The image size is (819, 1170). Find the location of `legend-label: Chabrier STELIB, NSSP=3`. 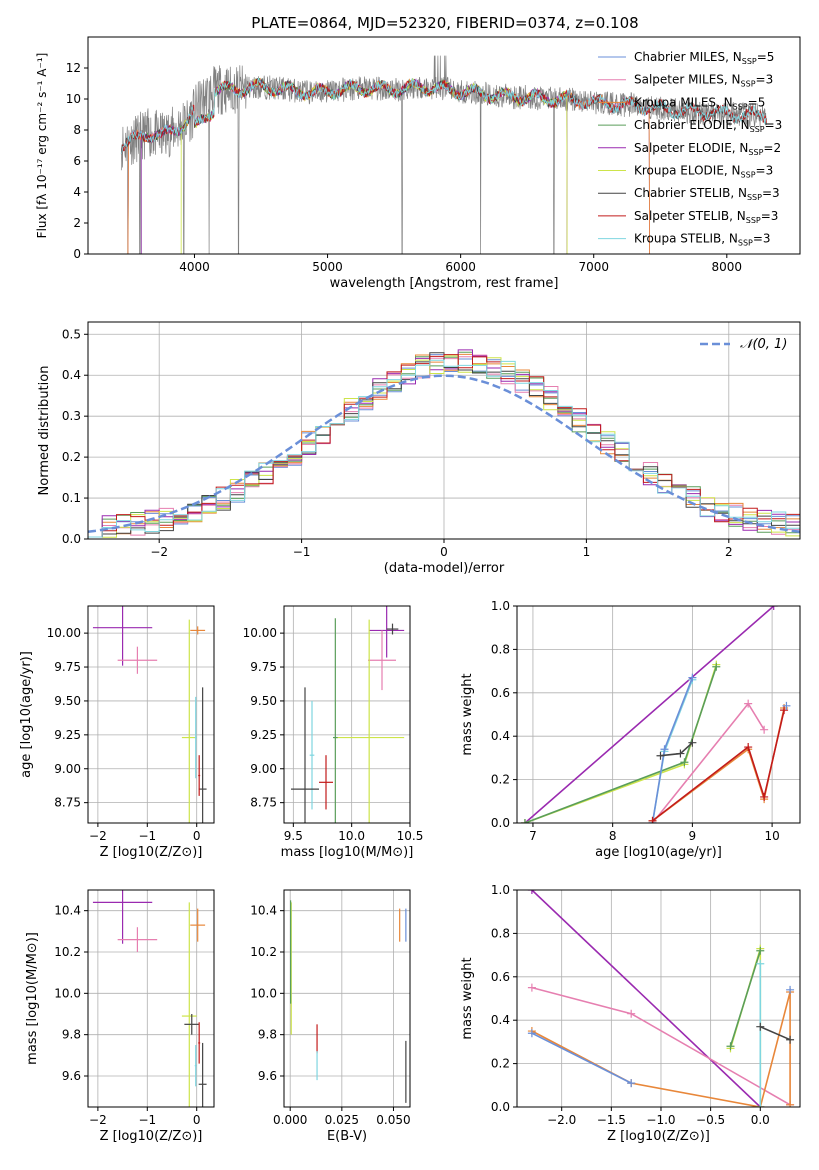

legend-label: Chabrier STELIB, NSSP=3 is located at coordinates (707, 194).